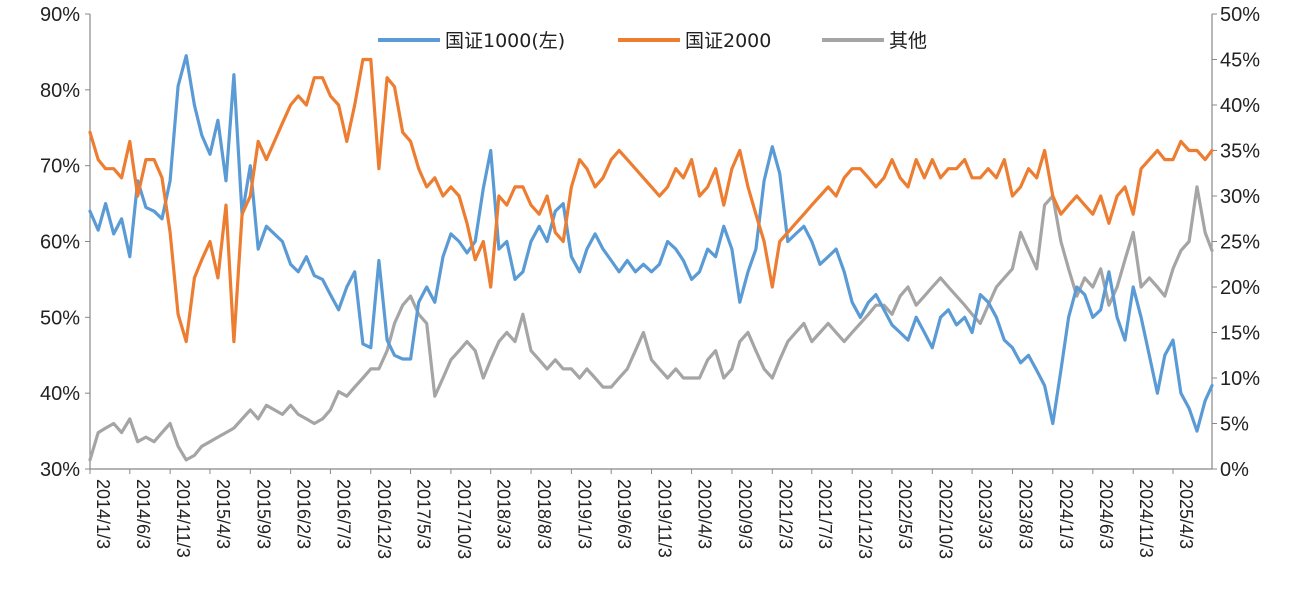 The height and width of the screenshot is (603, 1296). Describe the element at coordinates (905, 514) in the screenshot. I see `x-tick-label: 2022/5/3` at that location.